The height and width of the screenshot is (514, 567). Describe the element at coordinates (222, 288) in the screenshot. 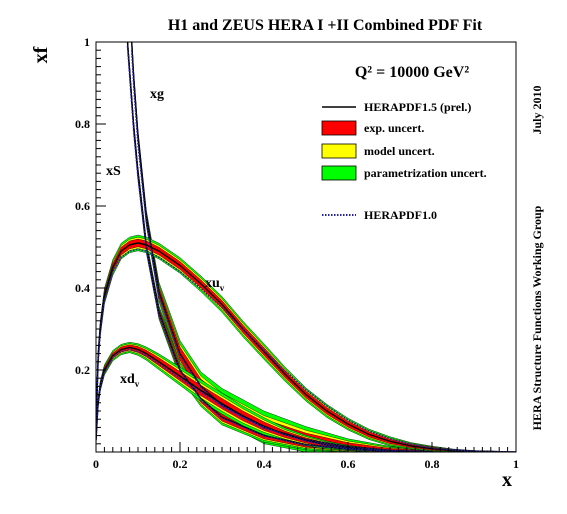

I see `curve-label-xuv-sub: v` at that location.